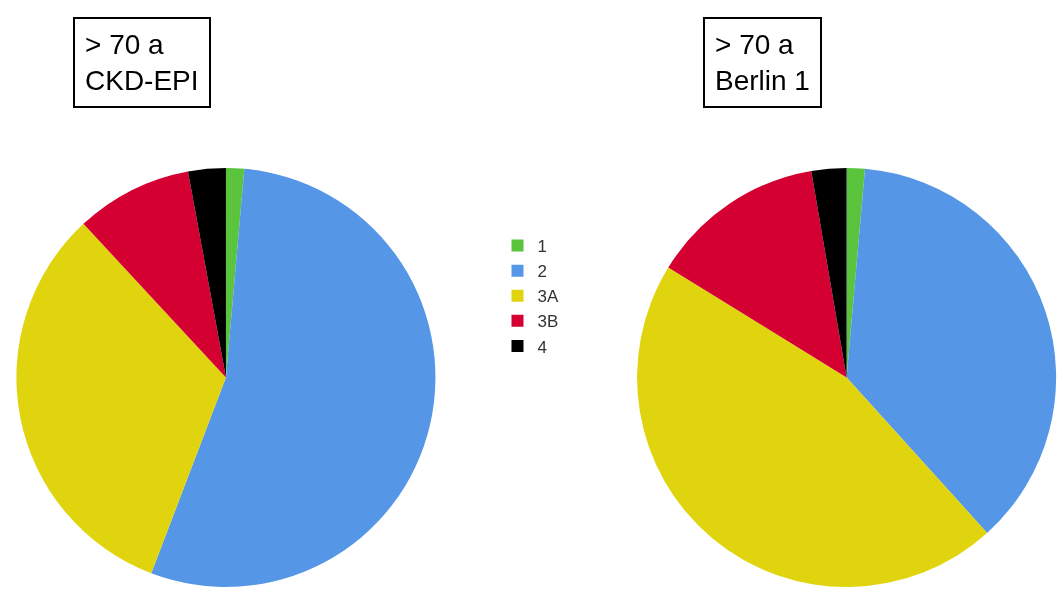  Describe the element at coordinates (542, 247) in the screenshot. I see `legend-label: 1` at that location.